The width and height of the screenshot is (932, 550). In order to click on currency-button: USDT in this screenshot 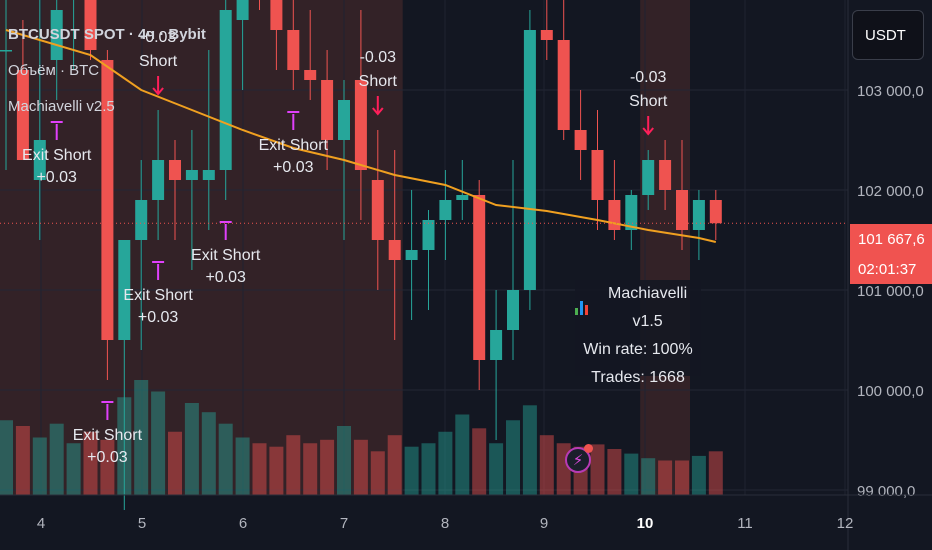, I will do `click(888, 35)`.